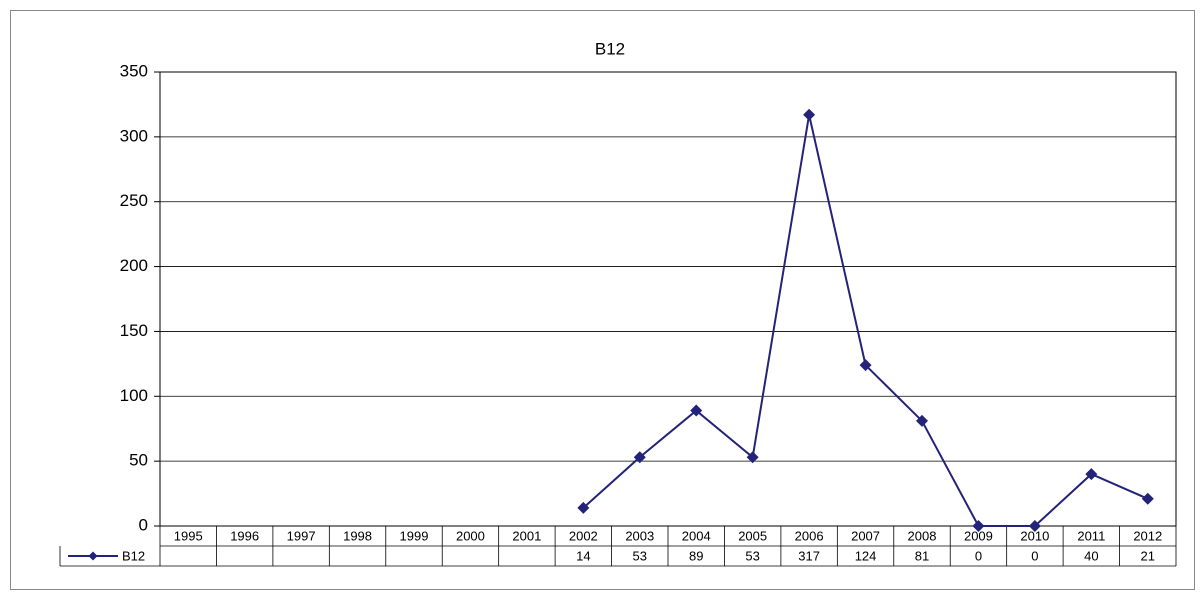  Describe the element at coordinates (93, 556) in the screenshot. I see `legend-marker` at that location.